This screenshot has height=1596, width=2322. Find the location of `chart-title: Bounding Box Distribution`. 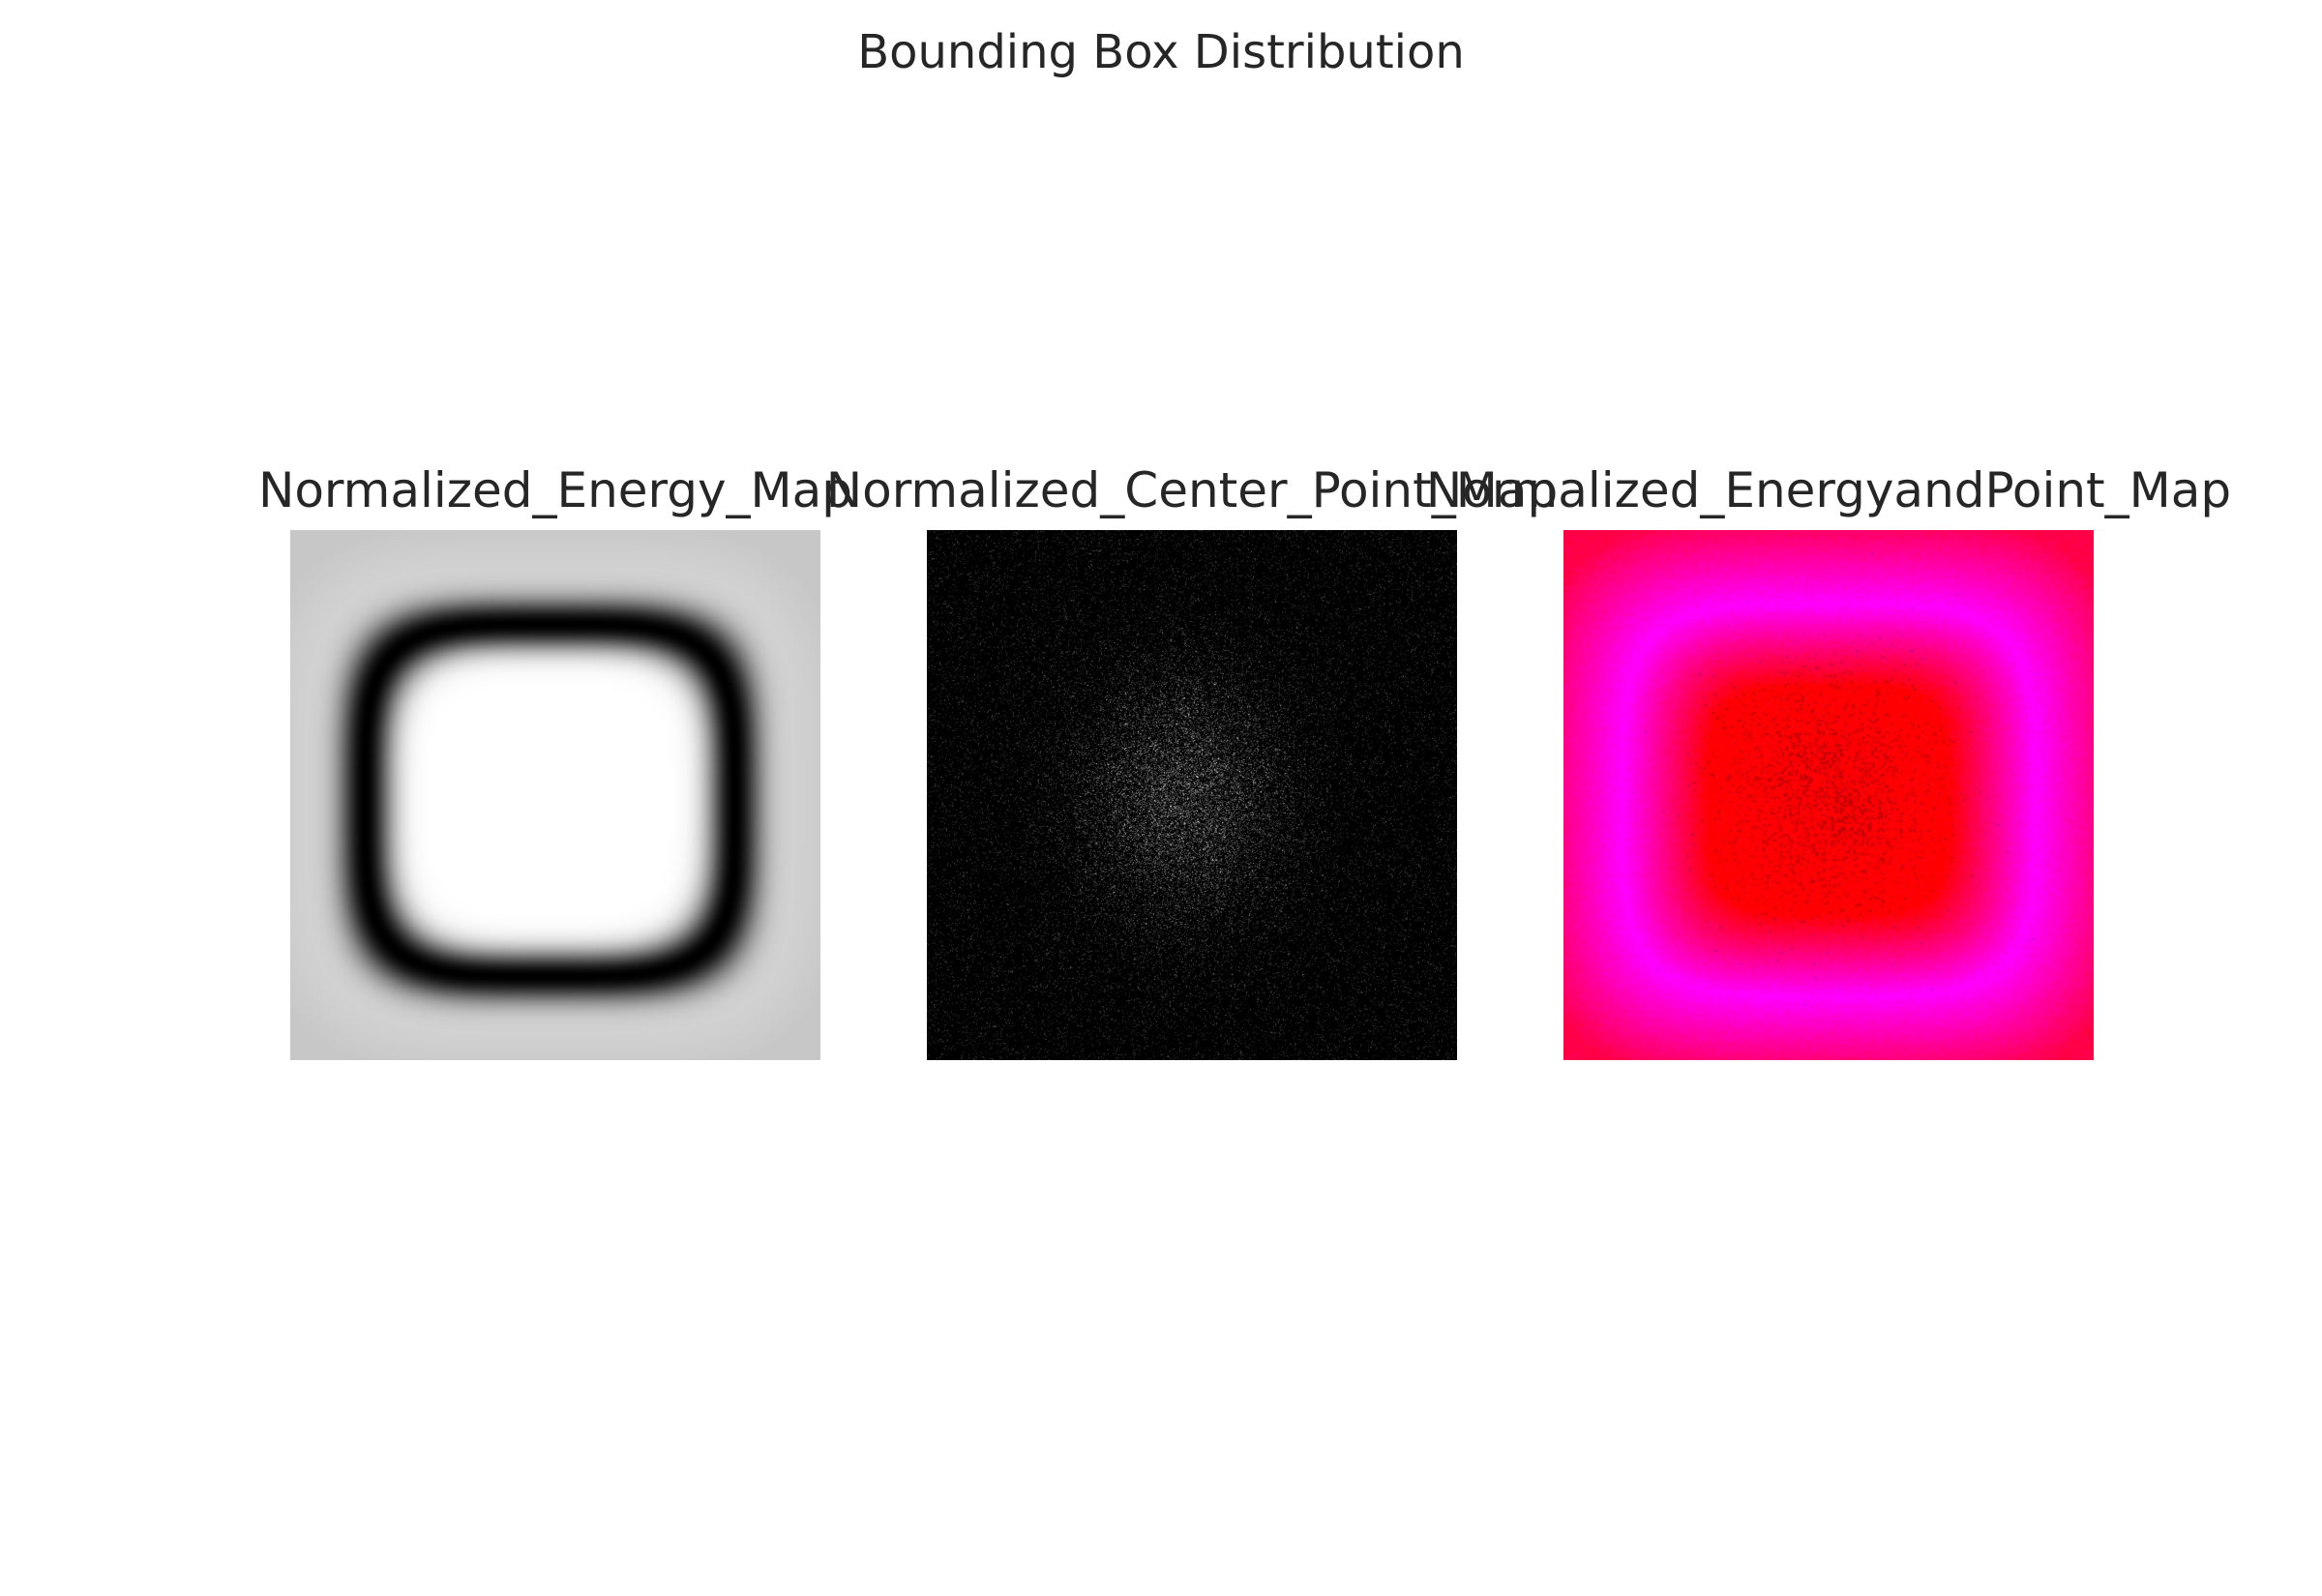

chart-title: Bounding Box Distribution is located at coordinates (1161, 52).